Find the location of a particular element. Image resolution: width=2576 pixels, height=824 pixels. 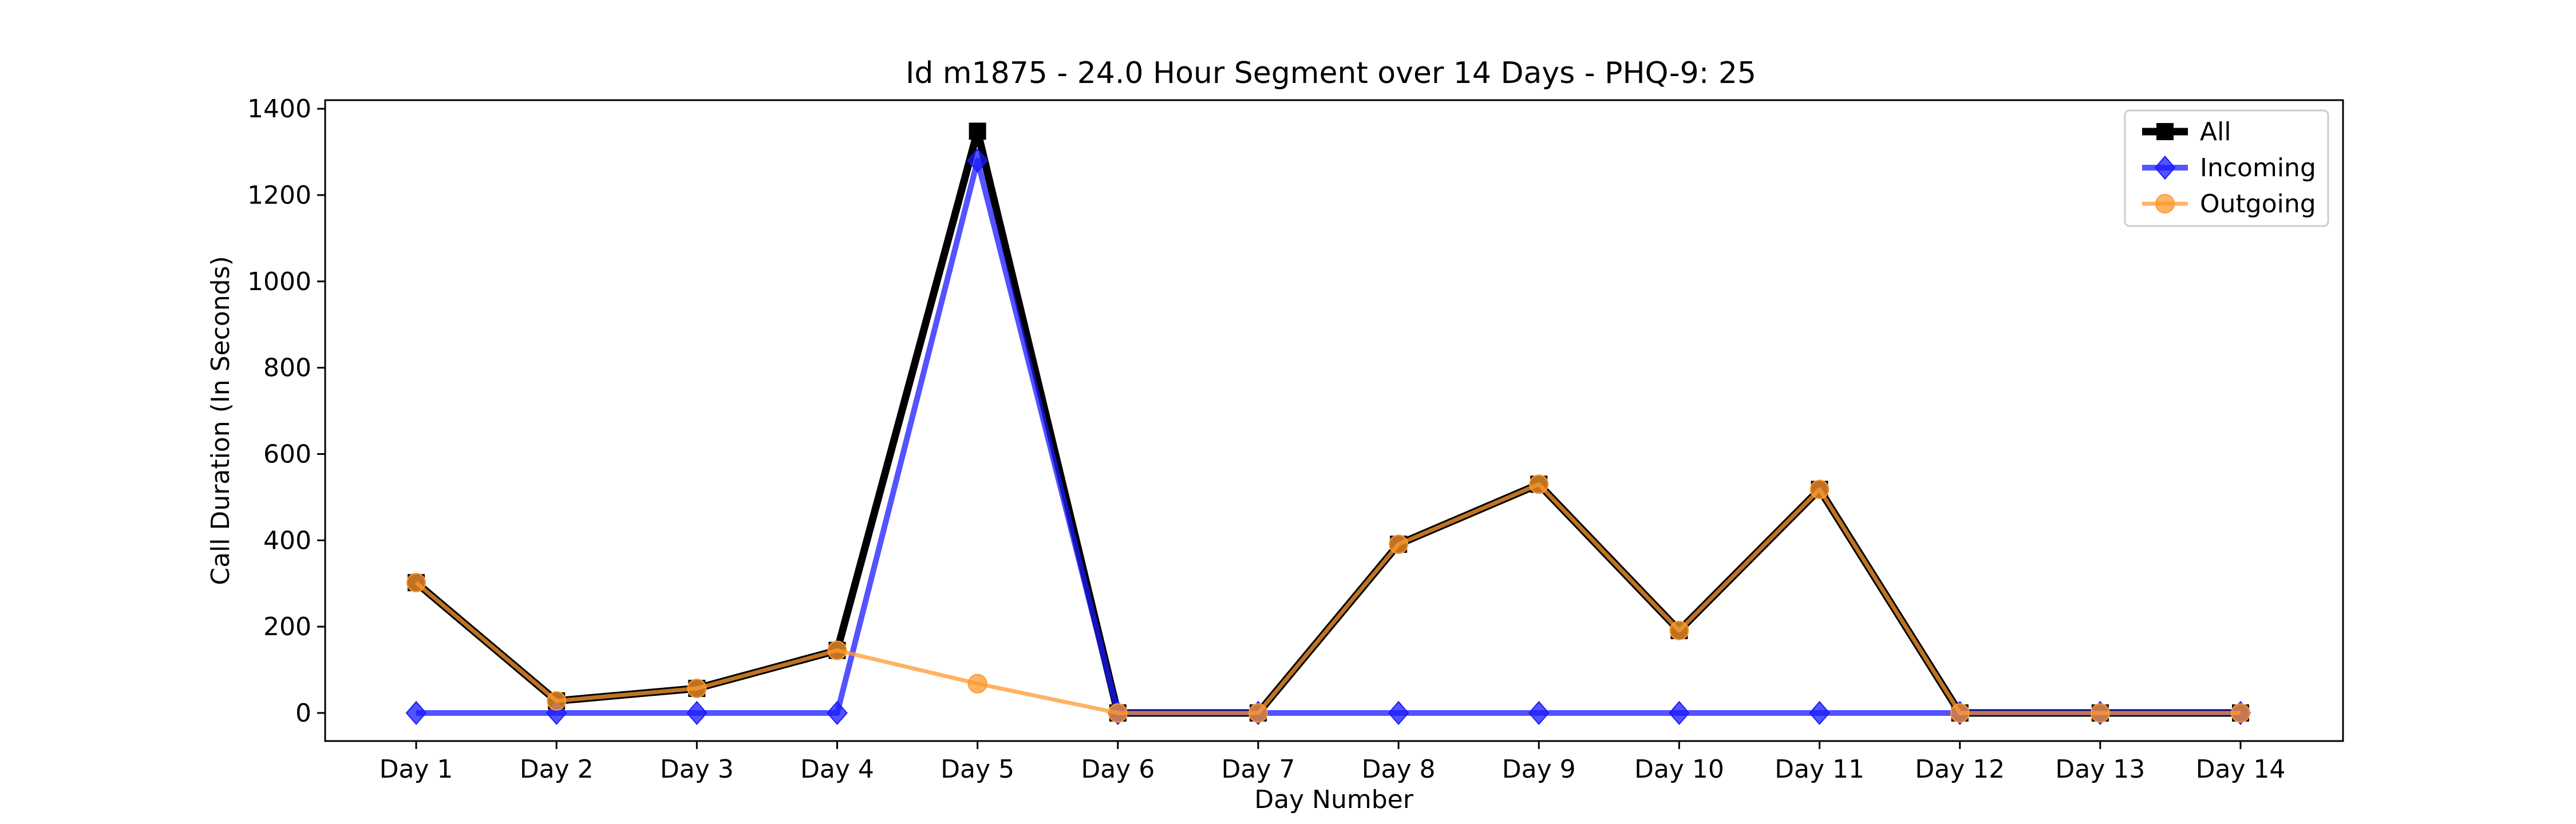

legend-frame is located at coordinates (2226, 168).